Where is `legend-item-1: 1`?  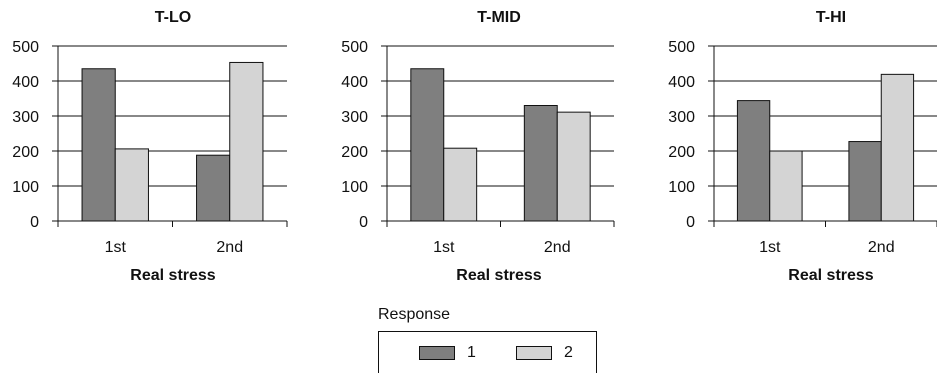
legend-item-1: 1 is located at coordinates (447, 353).